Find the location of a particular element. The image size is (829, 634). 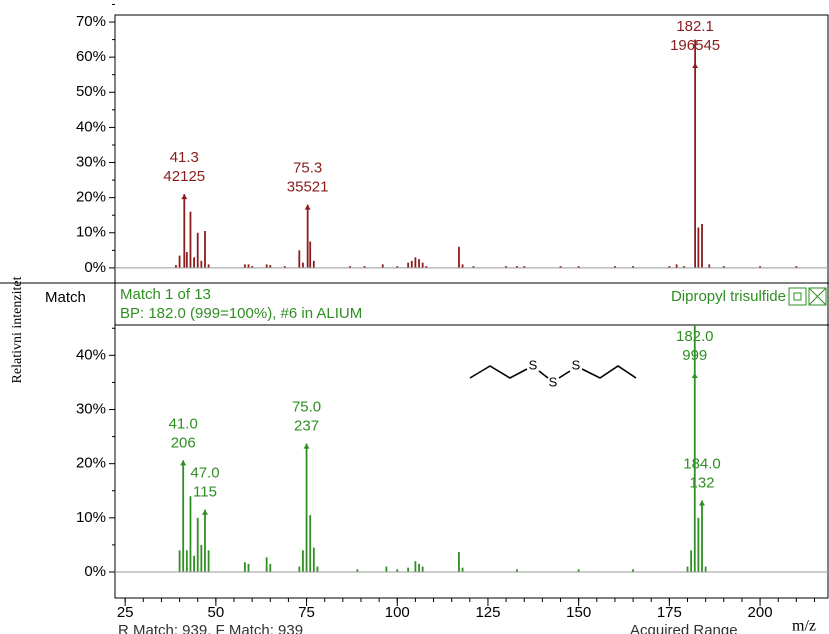

y-axis-label: Relativni intenzitet is located at coordinates (17, 329).